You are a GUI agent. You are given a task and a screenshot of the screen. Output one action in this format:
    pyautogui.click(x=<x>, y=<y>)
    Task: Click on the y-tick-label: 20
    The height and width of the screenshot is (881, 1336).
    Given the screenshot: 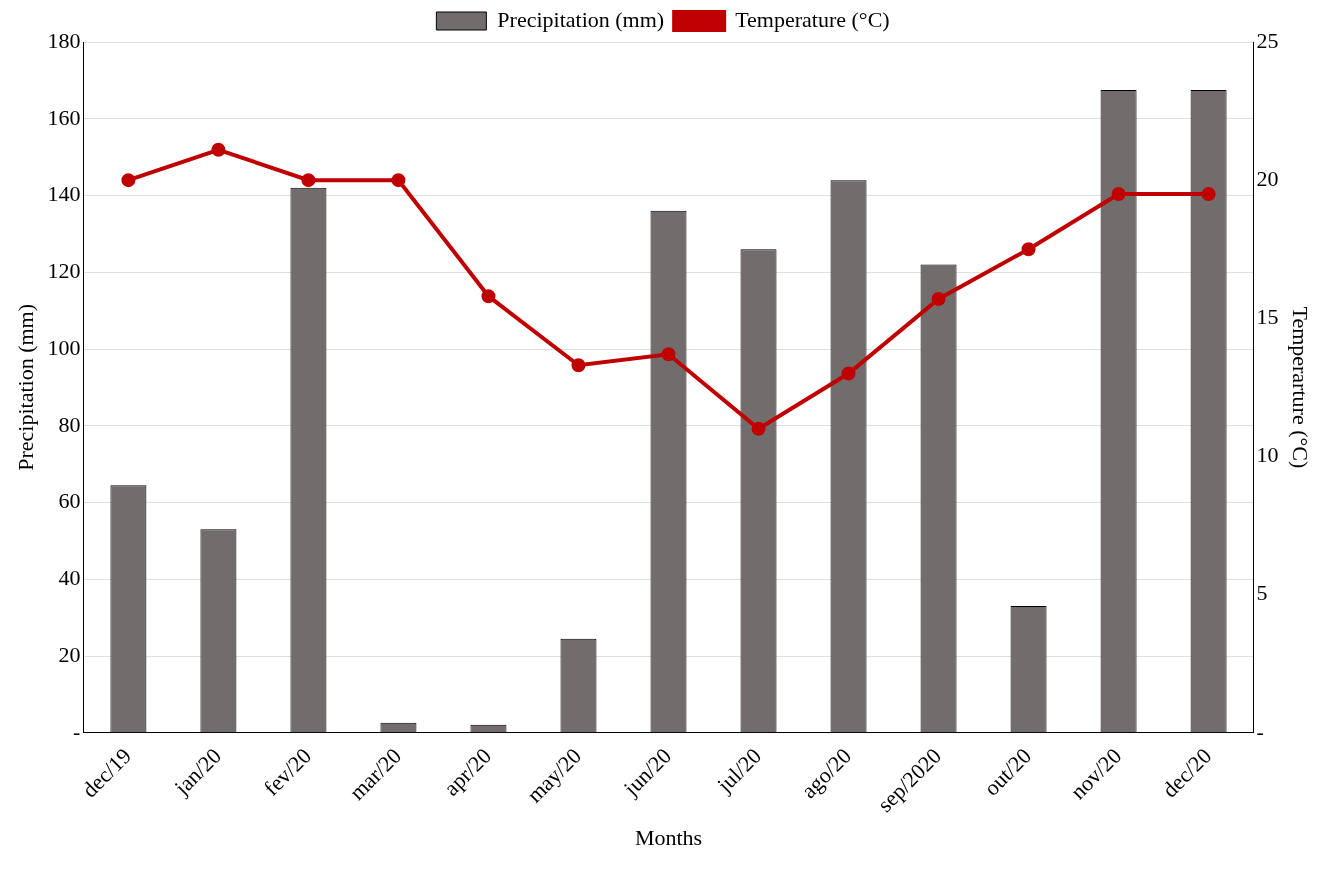 What is the action you would take?
    pyautogui.click(x=69, y=654)
    